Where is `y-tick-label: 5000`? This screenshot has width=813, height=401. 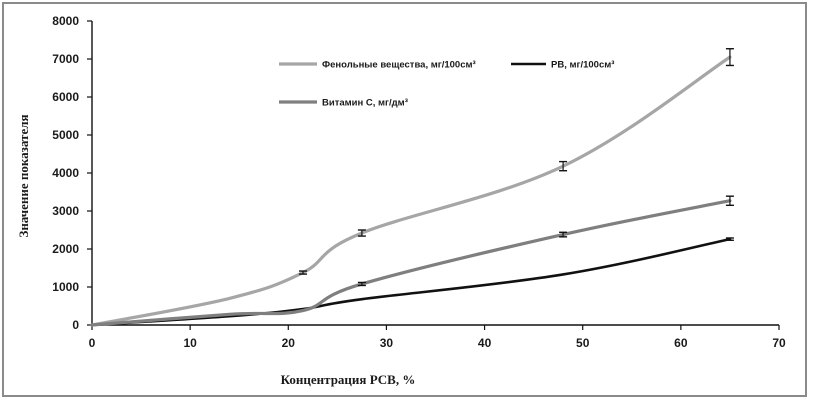
y-tick-label: 5000 is located at coordinates (65, 135).